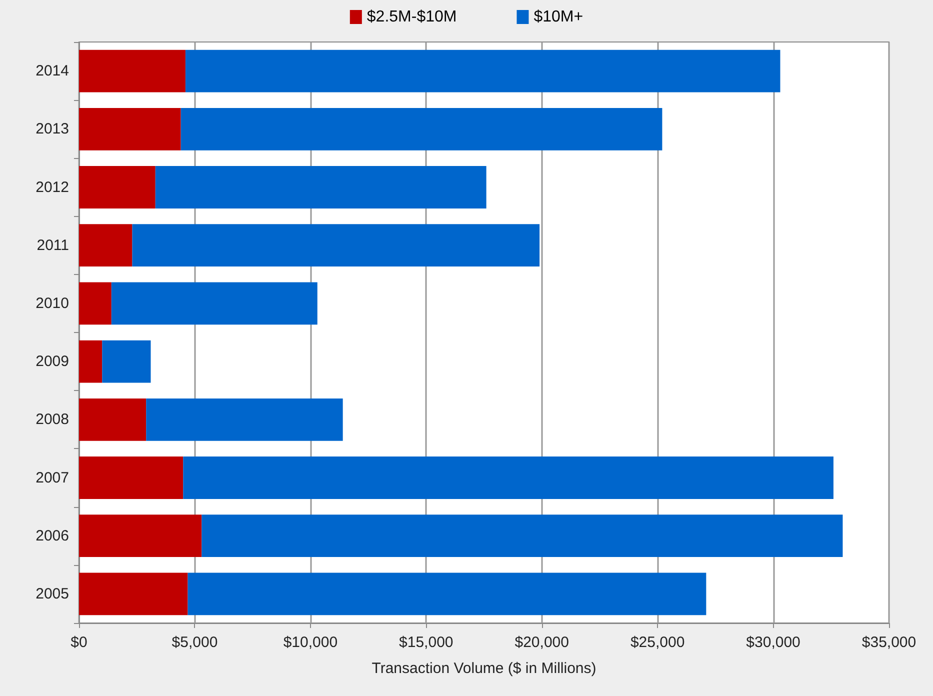  What do you see at coordinates (310, 642) in the screenshot?
I see `x-tick-label: $10,000` at bounding box center [310, 642].